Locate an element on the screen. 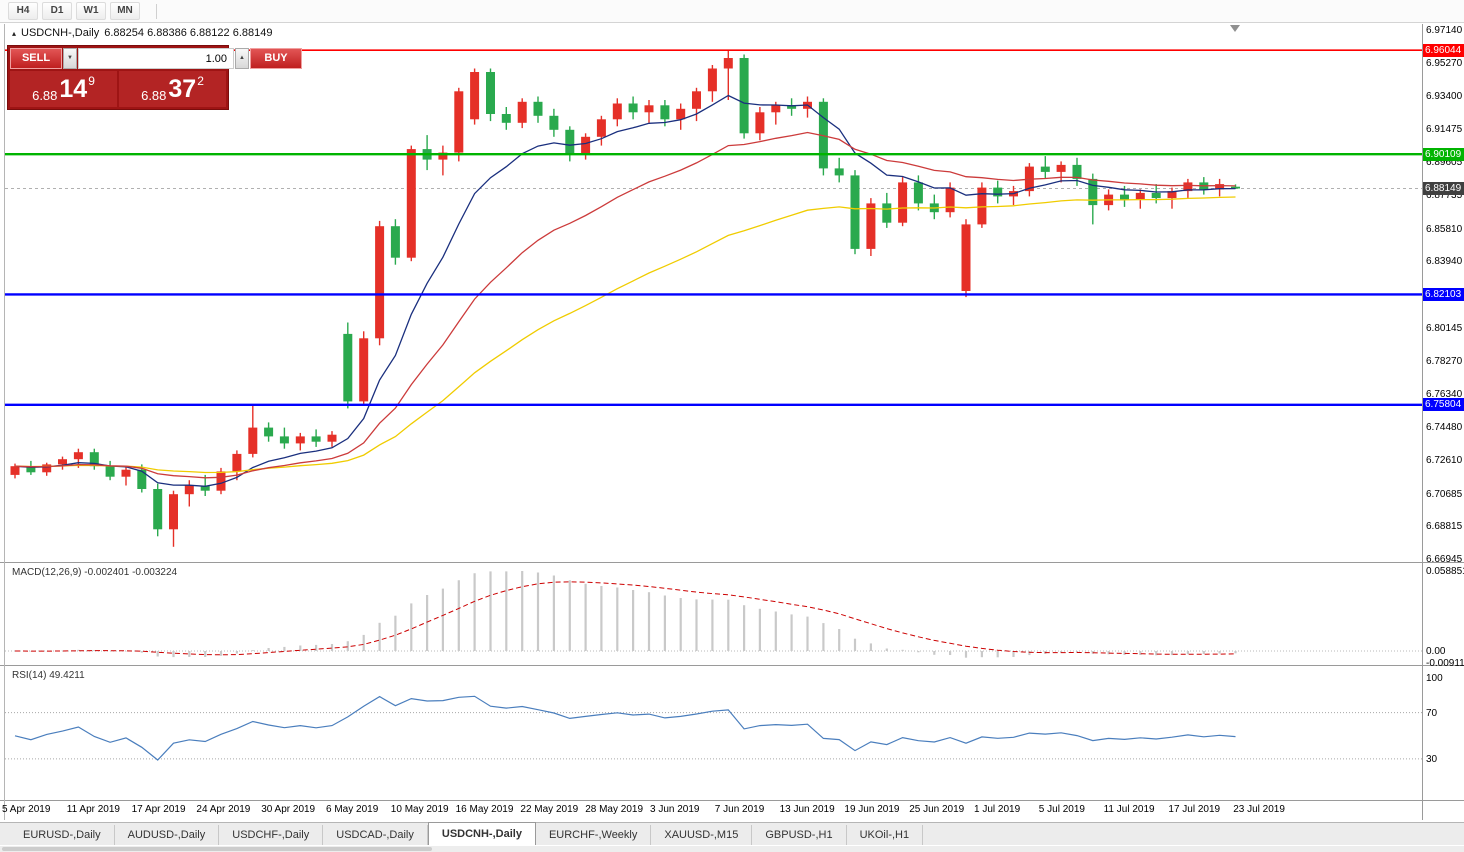  price-line-label: 6.75804 is located at coordinates (1443, 405).